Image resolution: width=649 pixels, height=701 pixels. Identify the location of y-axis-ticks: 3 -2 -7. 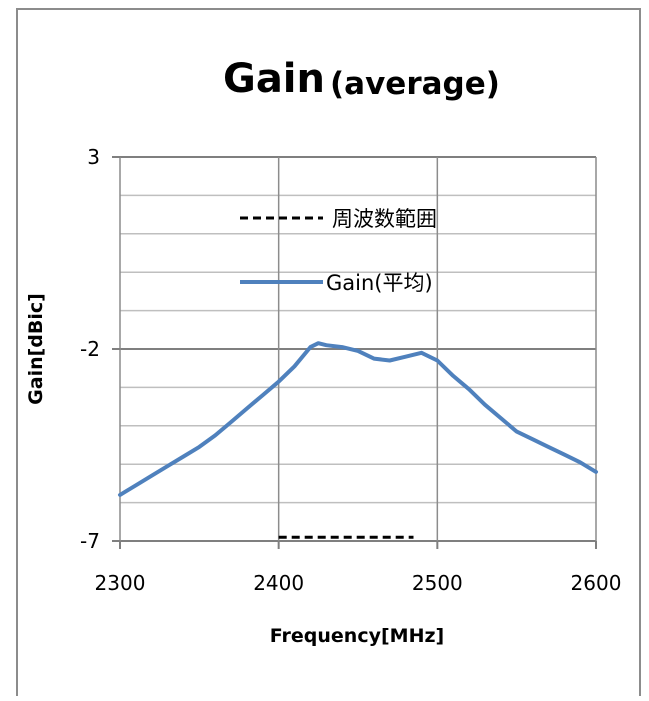
(90, 349).